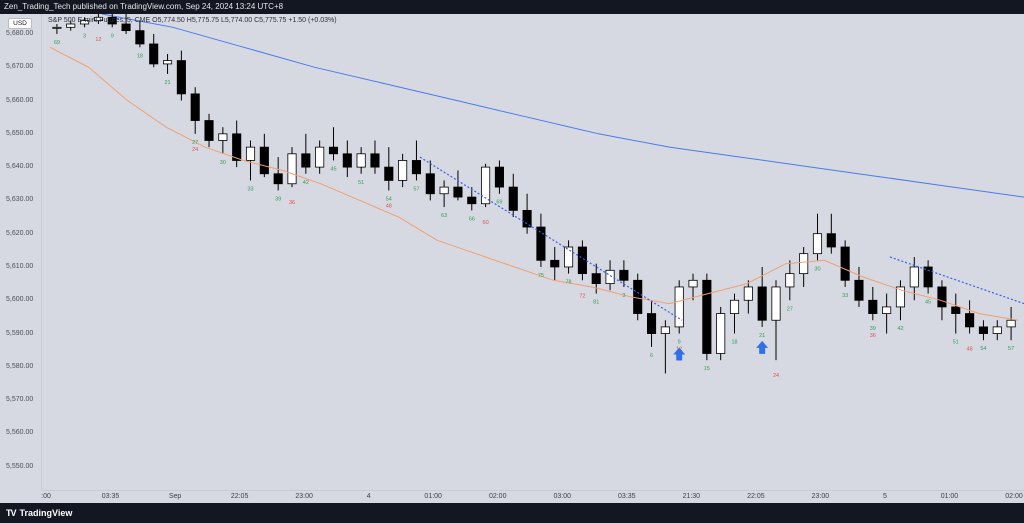 The image size is (1024, 523). I want to click on price-tick-label: 5,610.00, so click(20, 266).